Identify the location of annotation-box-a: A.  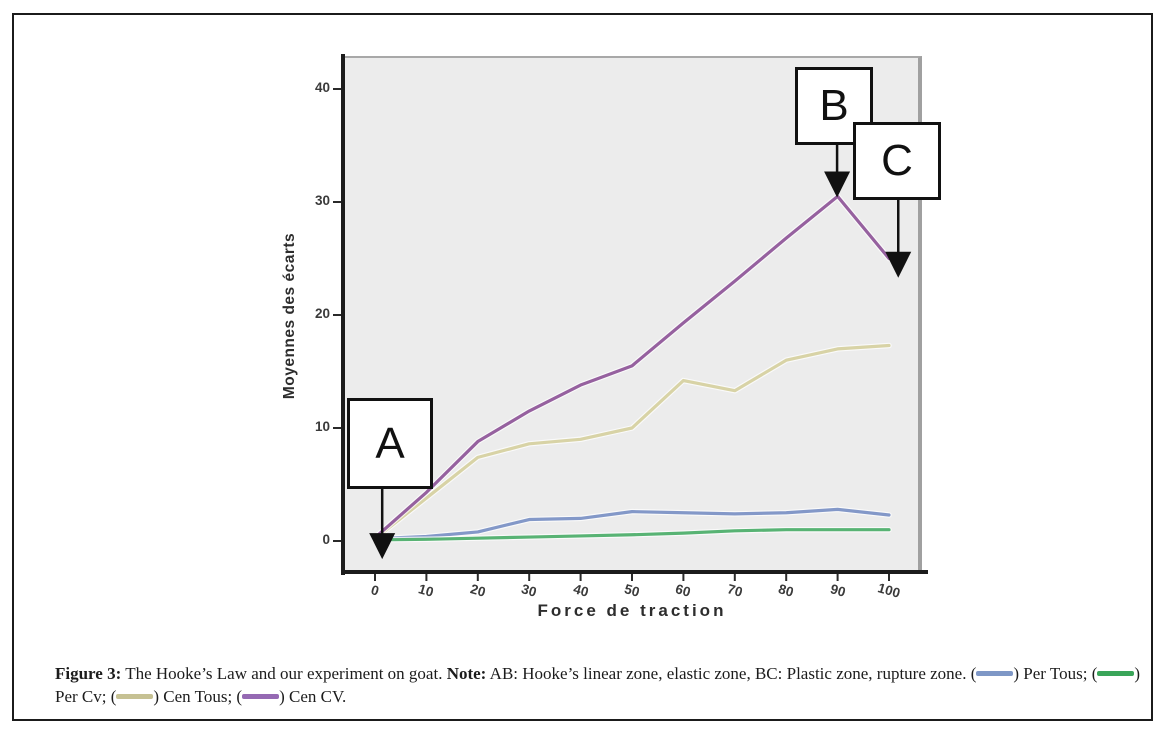
(390, 443).